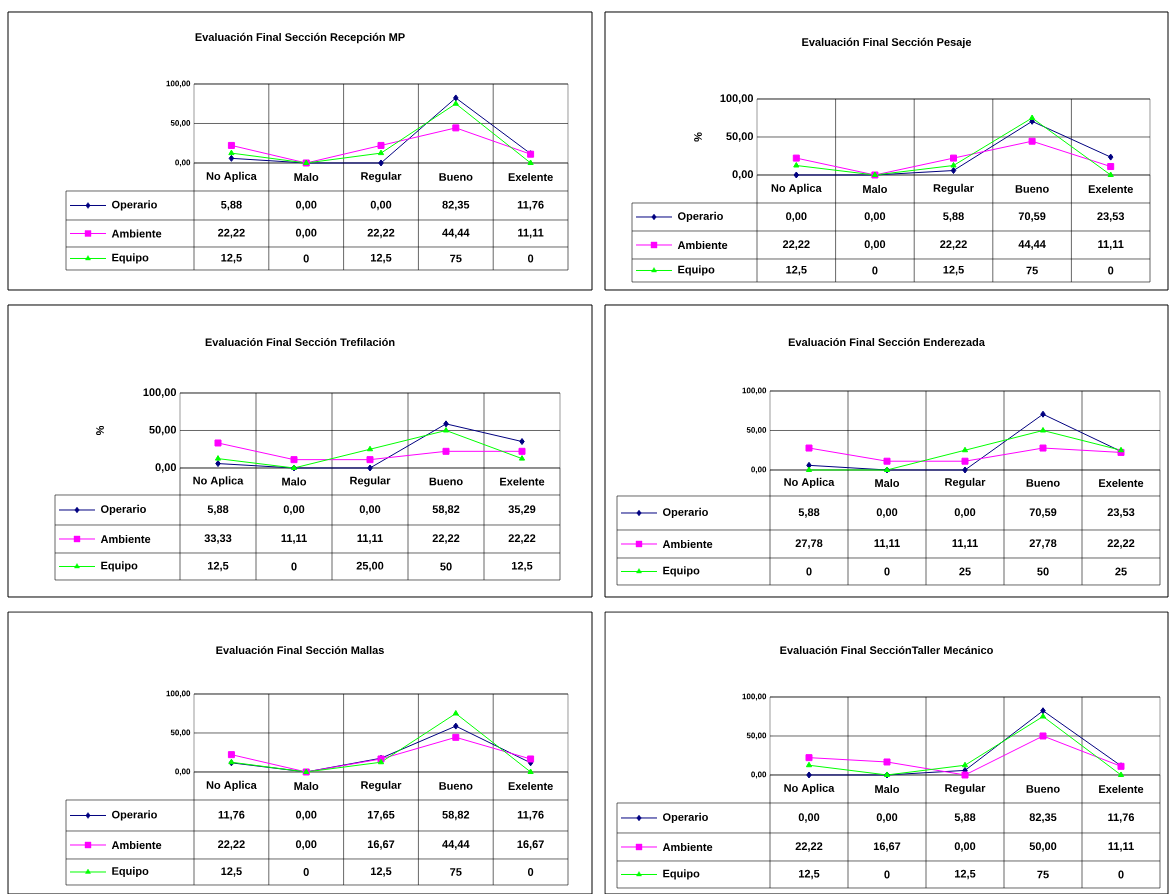 The image size is (1176, 894). Describe the element at coordinates (1032, 189) in the screenshot. I see `x-tick-label: Bueno` at that location.